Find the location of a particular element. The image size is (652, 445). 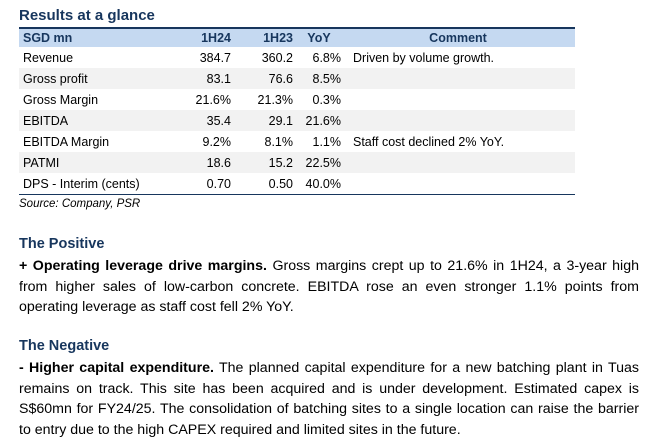

row-1h23: 76.6 is located at coordinates (280, 78).